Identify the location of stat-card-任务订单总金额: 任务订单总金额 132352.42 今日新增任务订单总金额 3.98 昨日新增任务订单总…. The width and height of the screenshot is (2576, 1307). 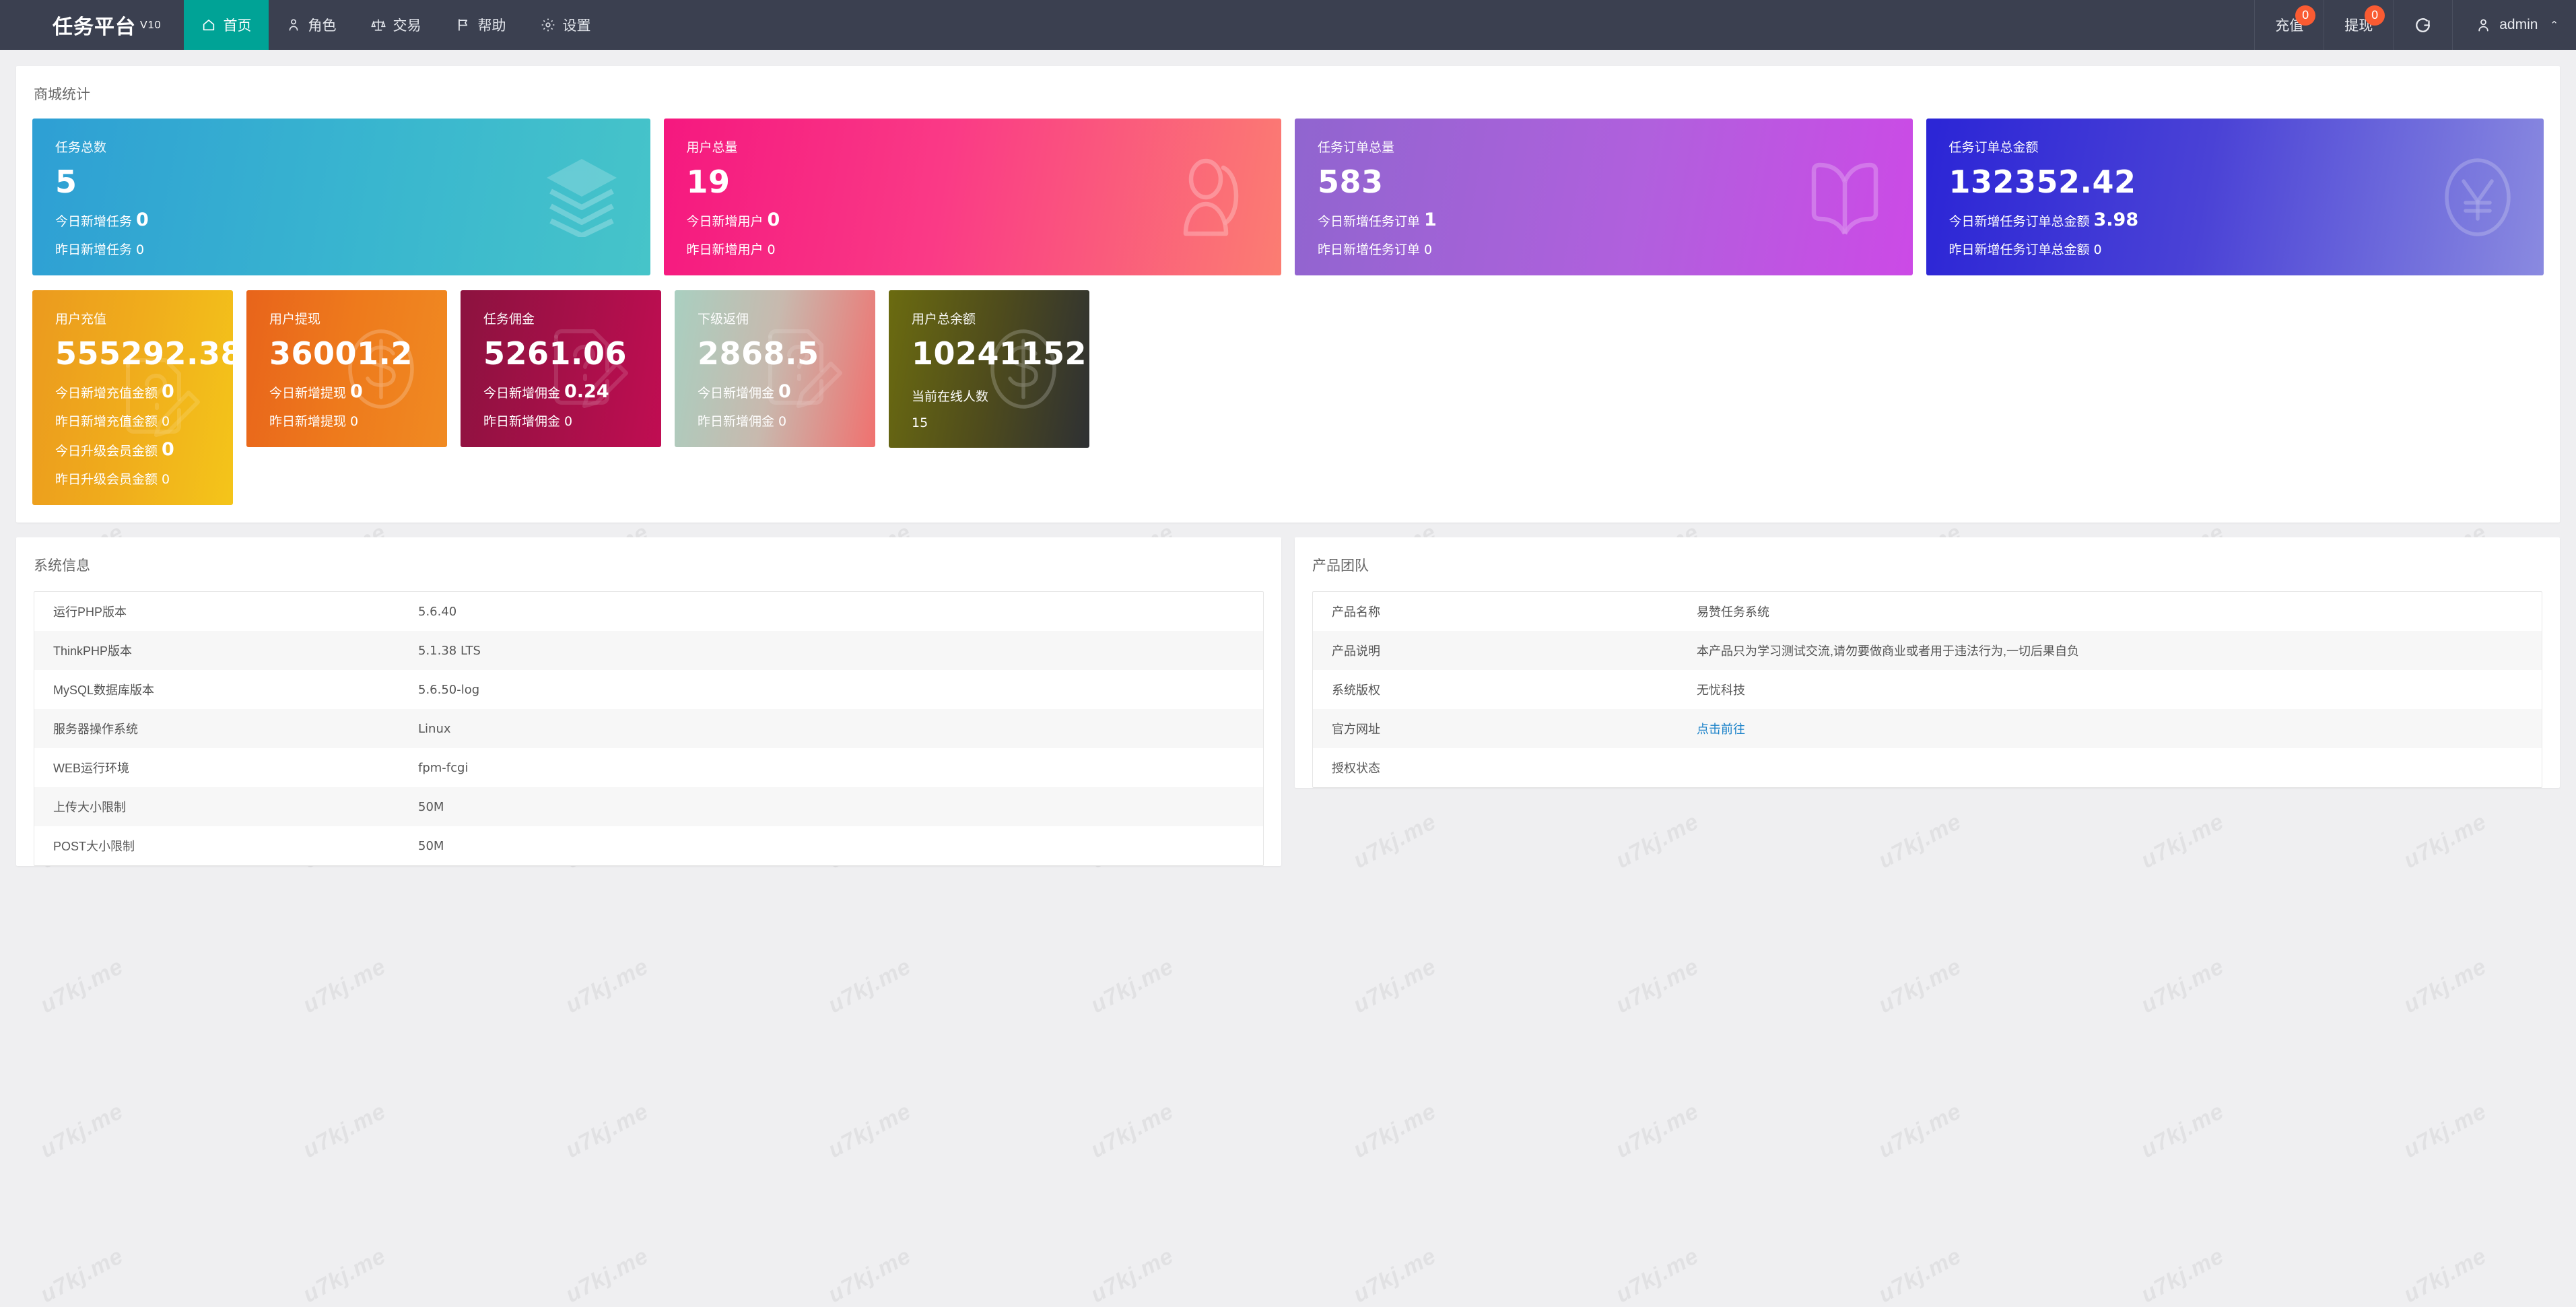
(2235, 197).